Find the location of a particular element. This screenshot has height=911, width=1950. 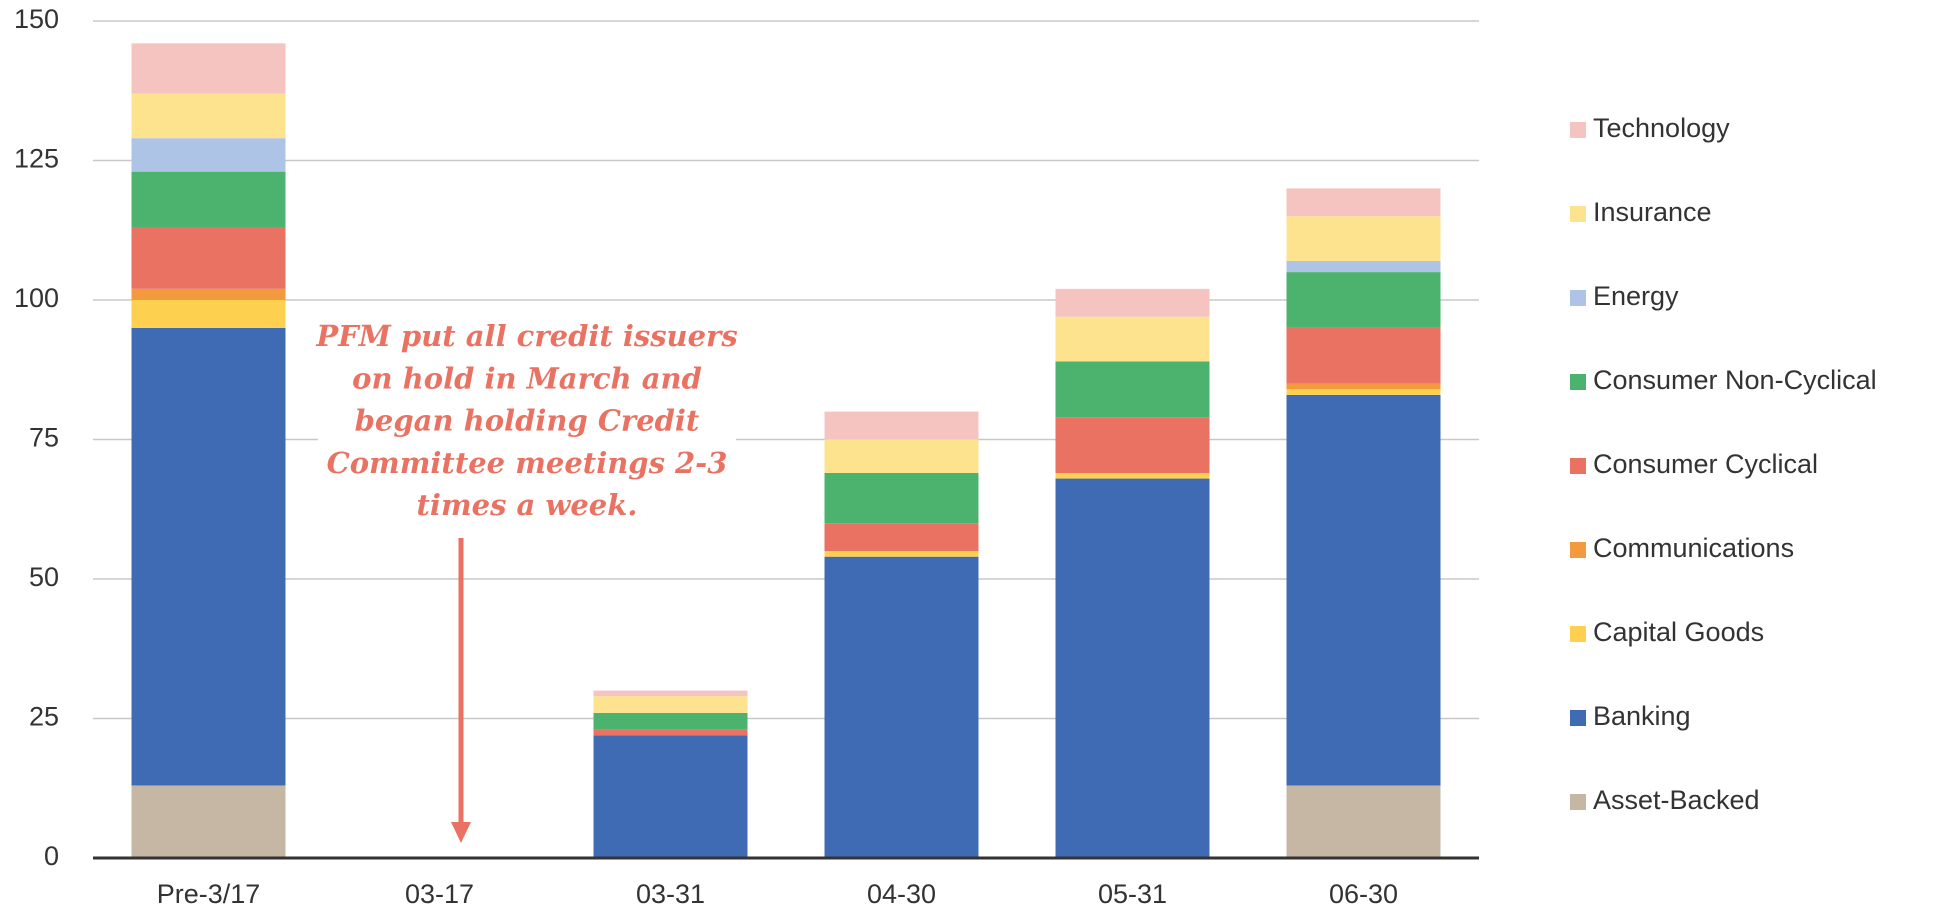

y-tick-label: 0 is located at coordinates (51, 856).